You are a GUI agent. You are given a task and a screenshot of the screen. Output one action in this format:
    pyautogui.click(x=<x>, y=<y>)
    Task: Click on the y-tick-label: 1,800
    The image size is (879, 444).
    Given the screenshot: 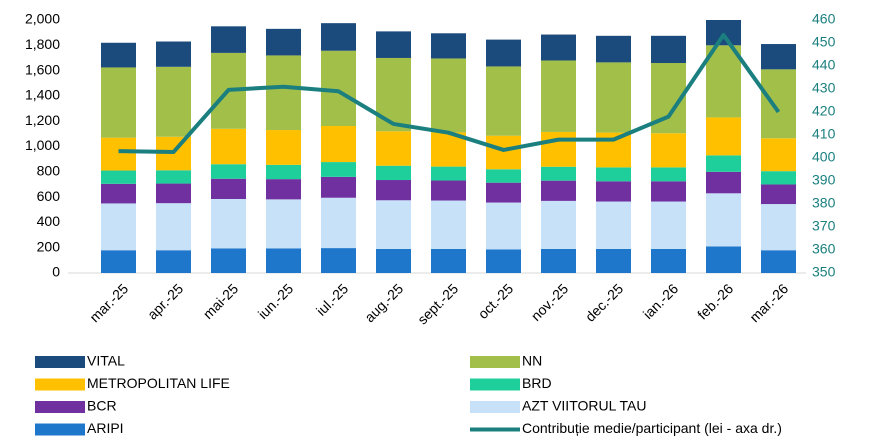 What is the action you would take?
    pyautogui.click(x=42, y=44)
    